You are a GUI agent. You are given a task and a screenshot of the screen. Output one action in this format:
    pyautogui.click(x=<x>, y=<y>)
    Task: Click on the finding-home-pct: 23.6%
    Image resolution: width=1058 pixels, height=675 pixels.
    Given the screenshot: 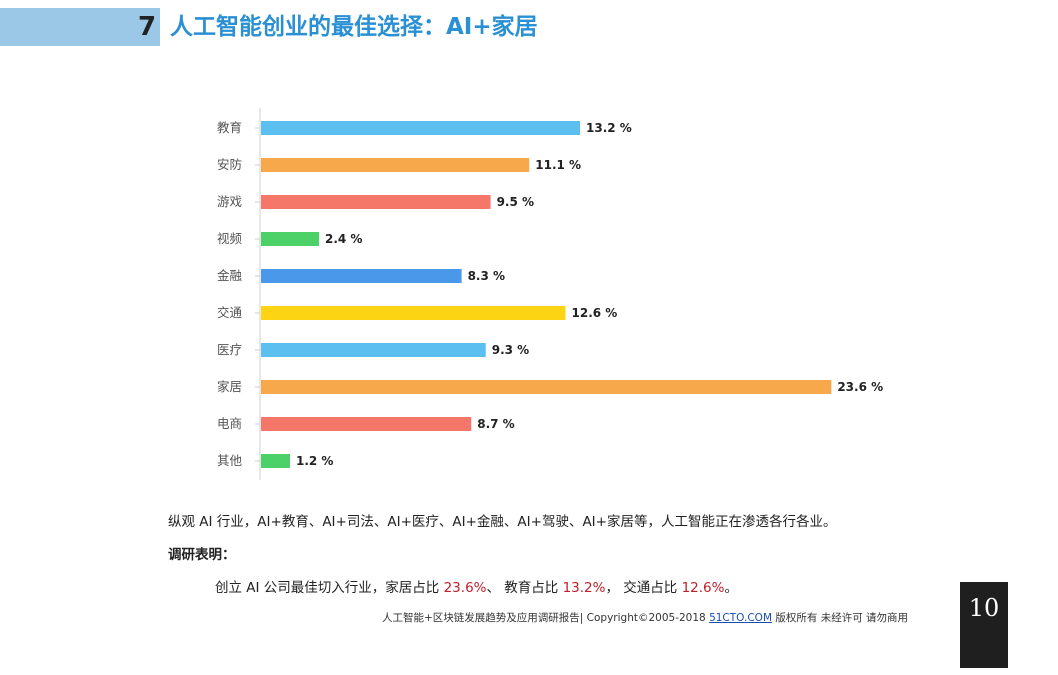 What is the action you would take?
    pyautogui.click(x=465, y=588)
    